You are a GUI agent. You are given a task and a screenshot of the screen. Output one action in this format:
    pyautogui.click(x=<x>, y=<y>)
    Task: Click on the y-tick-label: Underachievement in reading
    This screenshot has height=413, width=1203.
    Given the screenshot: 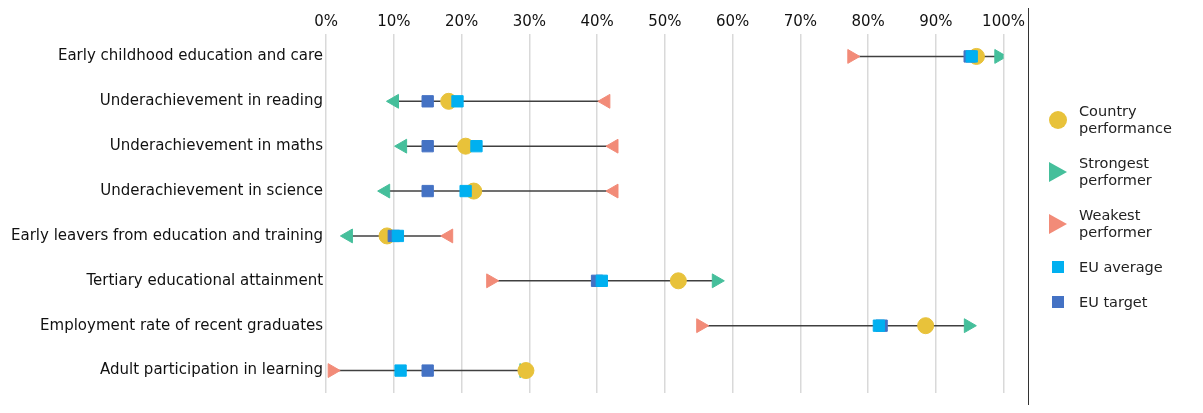 What is the action you would take?
    pyautogui.click(x=211, y=100)
    